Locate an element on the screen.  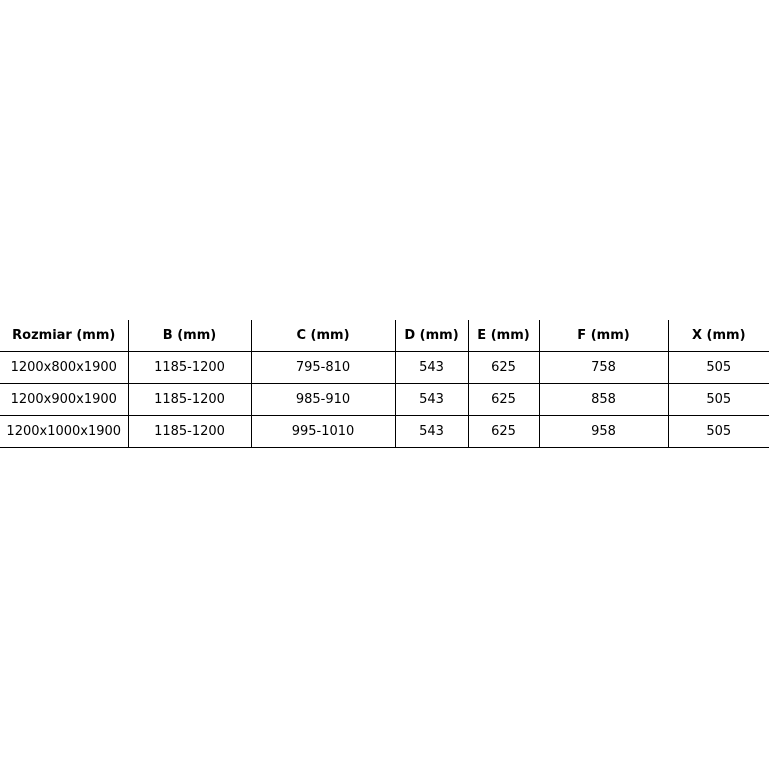
table-cell: 858 is located at coordinates (603, 399).